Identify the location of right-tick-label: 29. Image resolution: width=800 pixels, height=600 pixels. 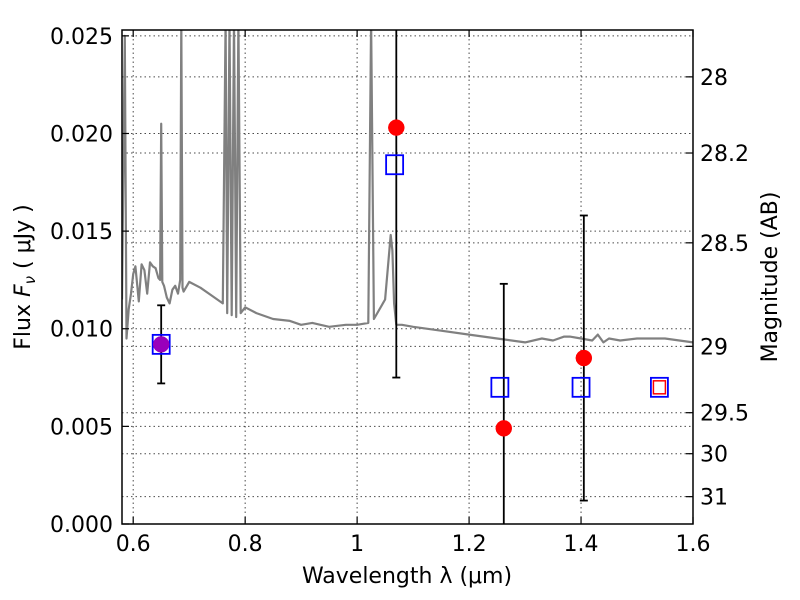
(714, 347).